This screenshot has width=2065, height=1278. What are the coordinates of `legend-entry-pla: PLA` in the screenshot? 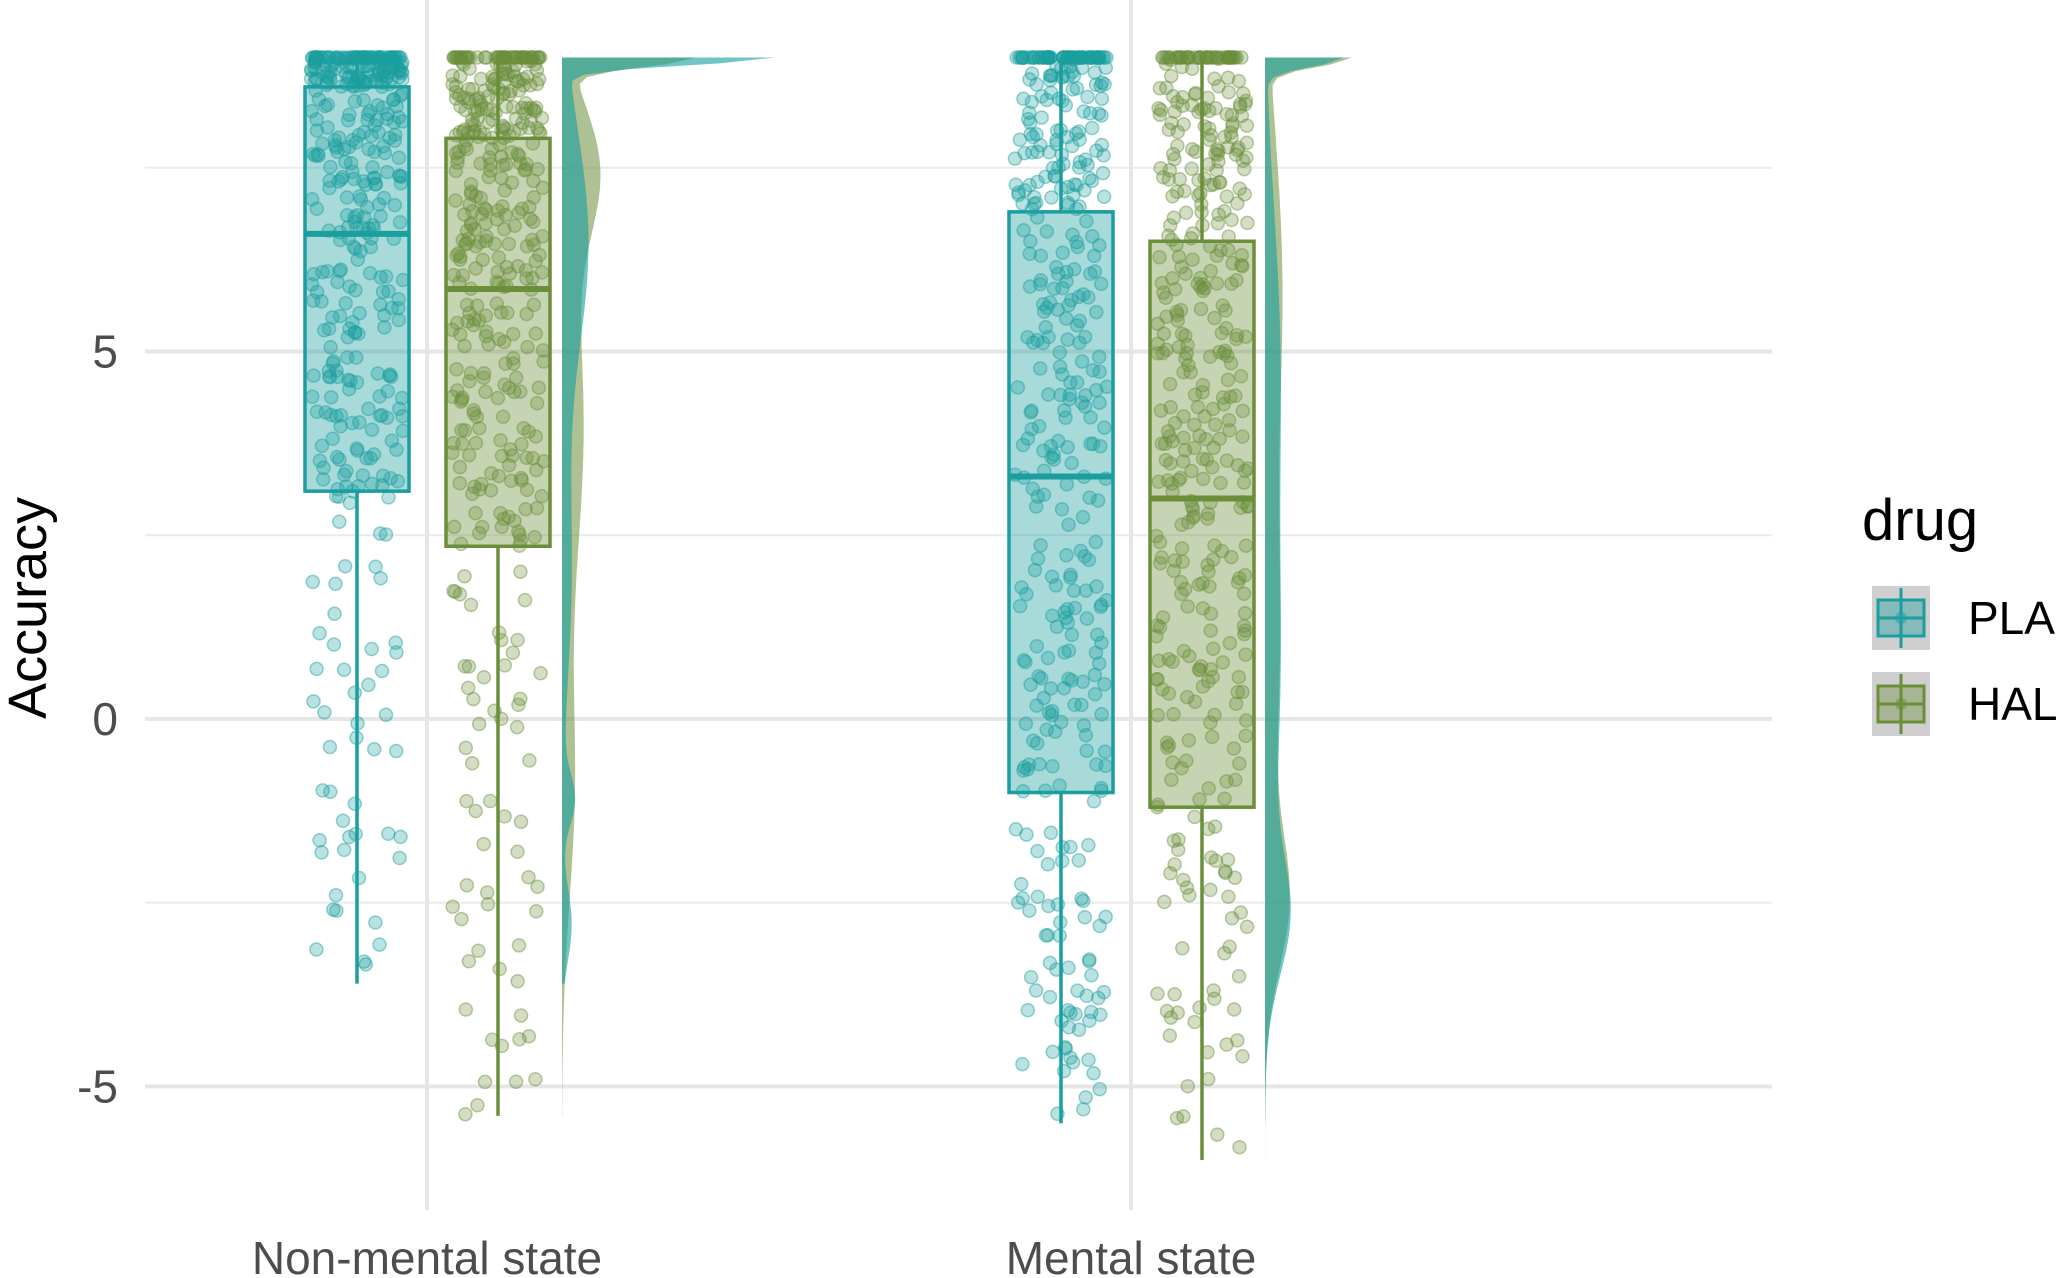 It's located at (1963, 618).